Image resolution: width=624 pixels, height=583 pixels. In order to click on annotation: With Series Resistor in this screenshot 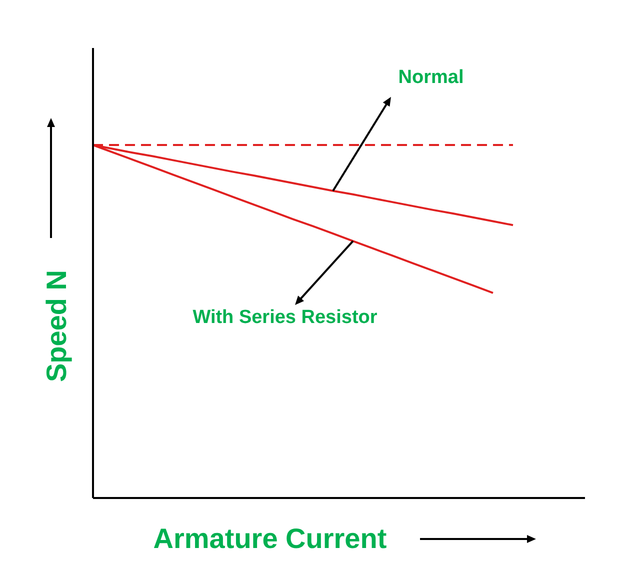, I will do `click(285, 317)`.